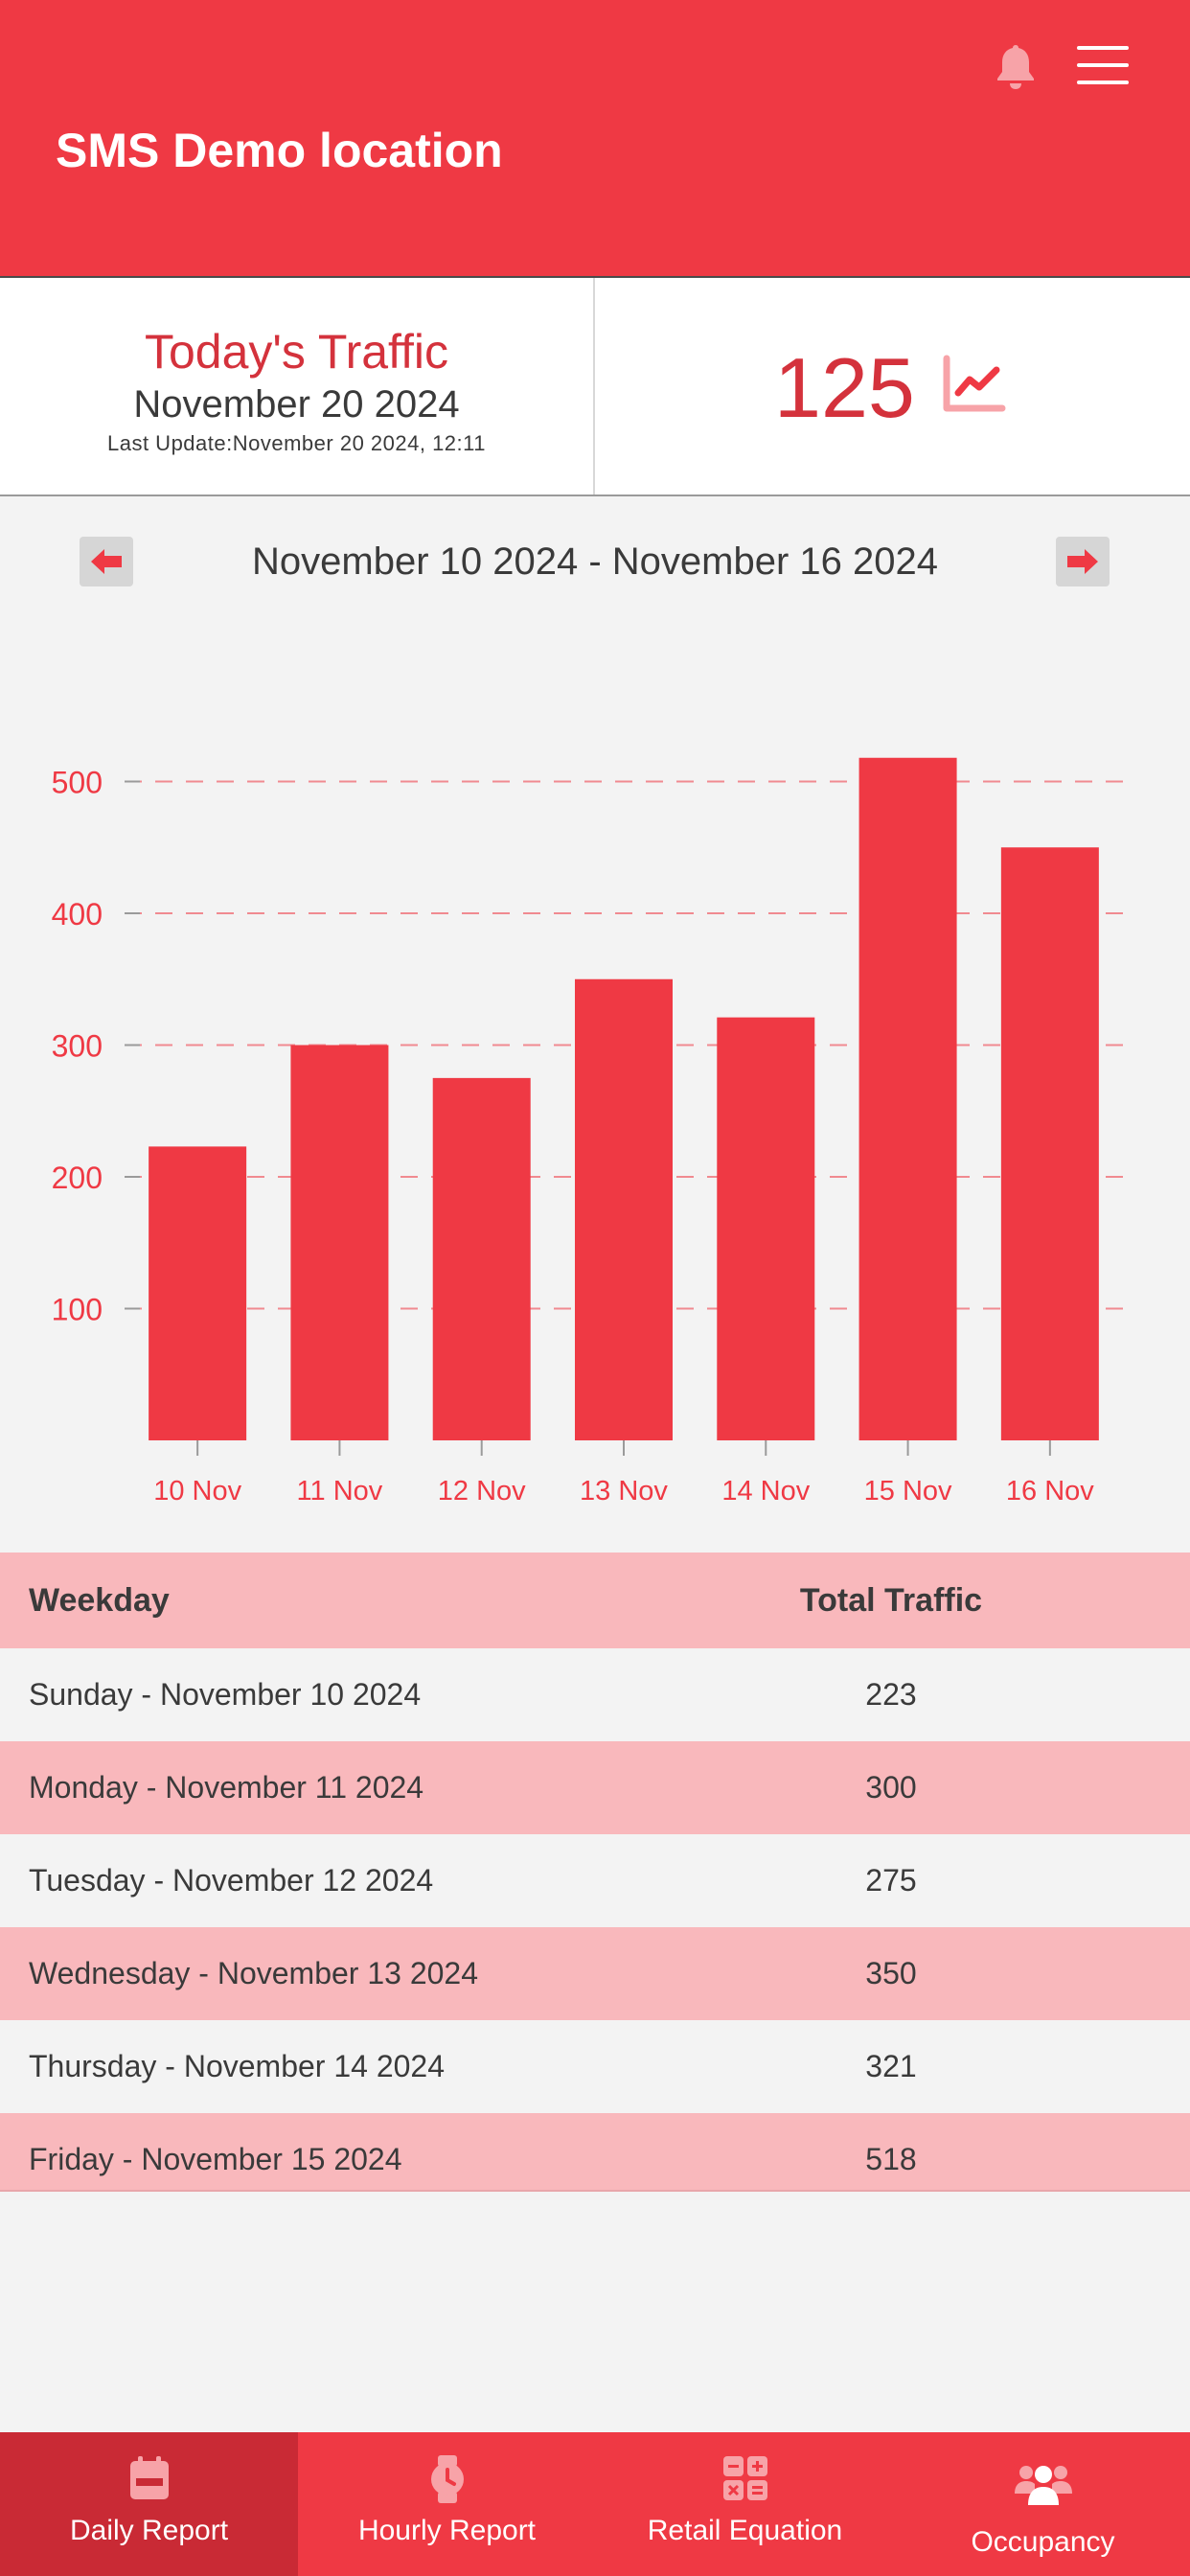 The image size is (1190, 2576). Describe the element at coordinates (1015, 67) in the screenshot. I see `bell-icon` at that location.